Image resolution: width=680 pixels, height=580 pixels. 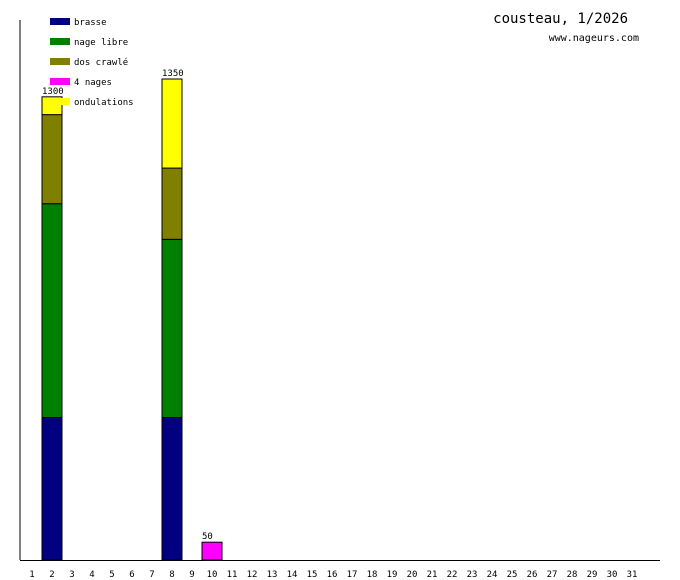 What do you see at coordinates (272, 575) in the screenshot?
I see `x-tick-label: 13` at bounding box center [272, 575].